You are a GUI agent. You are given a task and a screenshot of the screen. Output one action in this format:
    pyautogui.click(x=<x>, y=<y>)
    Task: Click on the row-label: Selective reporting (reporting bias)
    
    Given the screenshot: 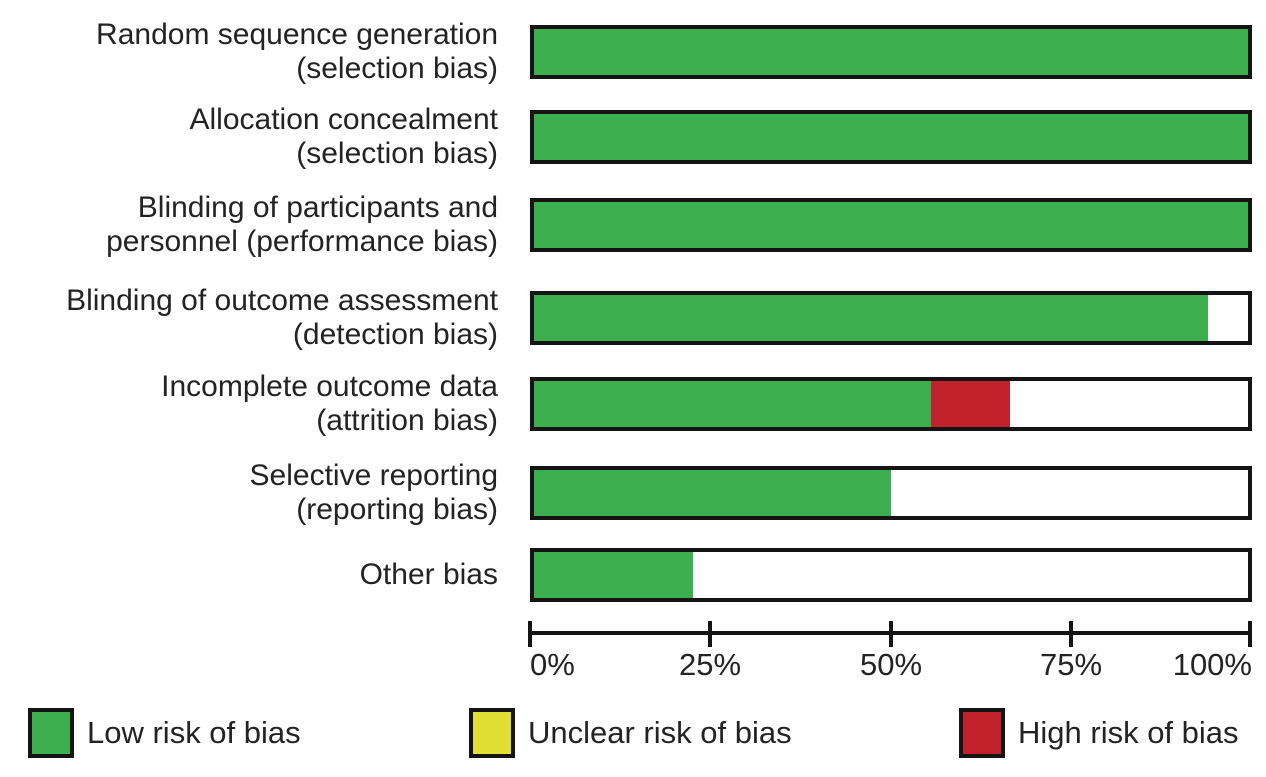 What is the action you would take?
    pyautogui.click(x=249, y=492)
    